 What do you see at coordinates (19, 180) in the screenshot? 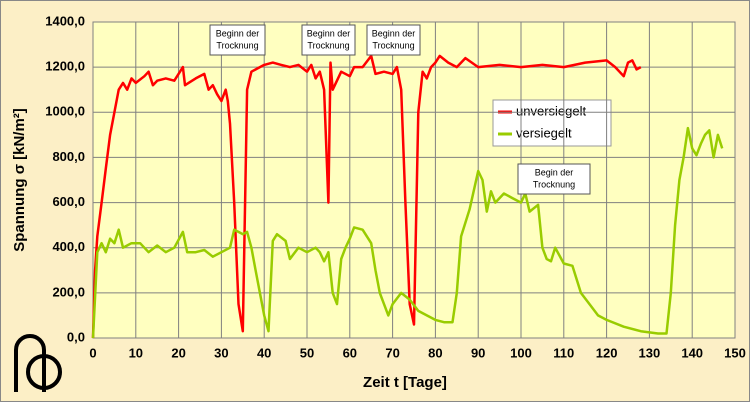
I see `y-axis-title: Spannung σ [kN/m²]` at bounding box center [19, 180].